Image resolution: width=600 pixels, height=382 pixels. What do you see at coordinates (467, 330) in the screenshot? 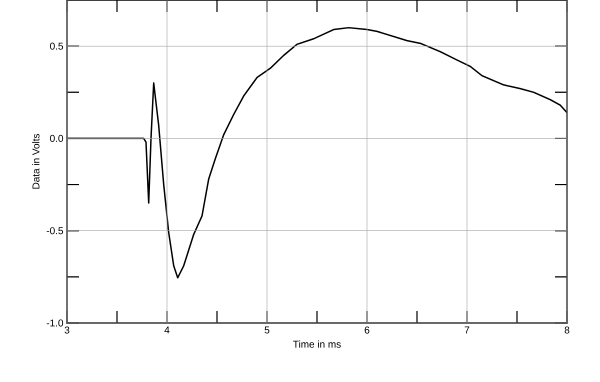
I see `x-tick-label: 7` at bounding box center [467, 330].